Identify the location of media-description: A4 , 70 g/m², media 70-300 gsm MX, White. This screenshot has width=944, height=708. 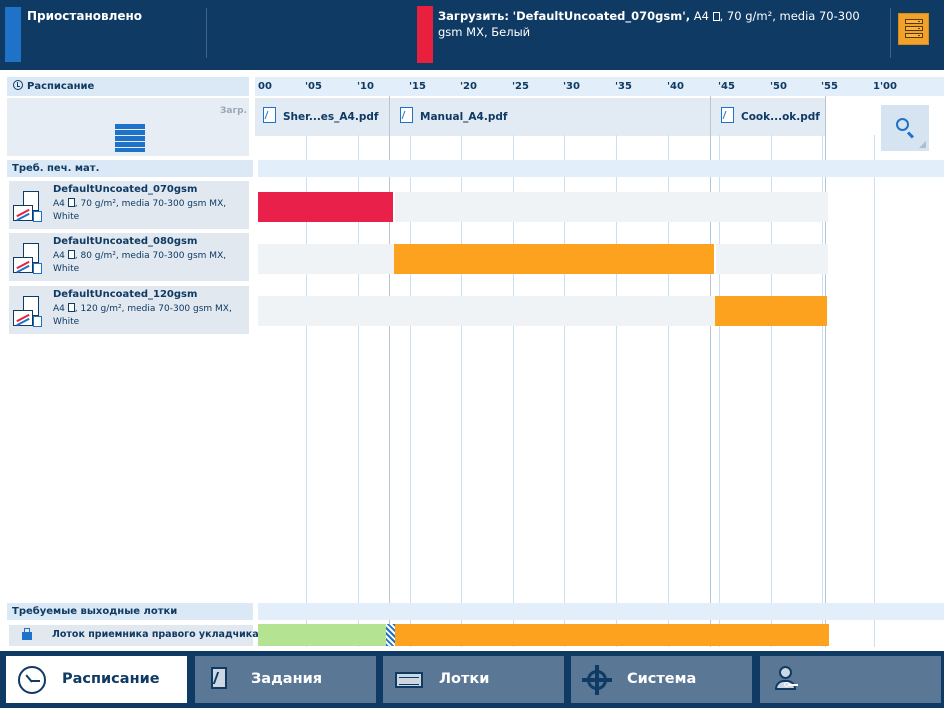
(149, 211).